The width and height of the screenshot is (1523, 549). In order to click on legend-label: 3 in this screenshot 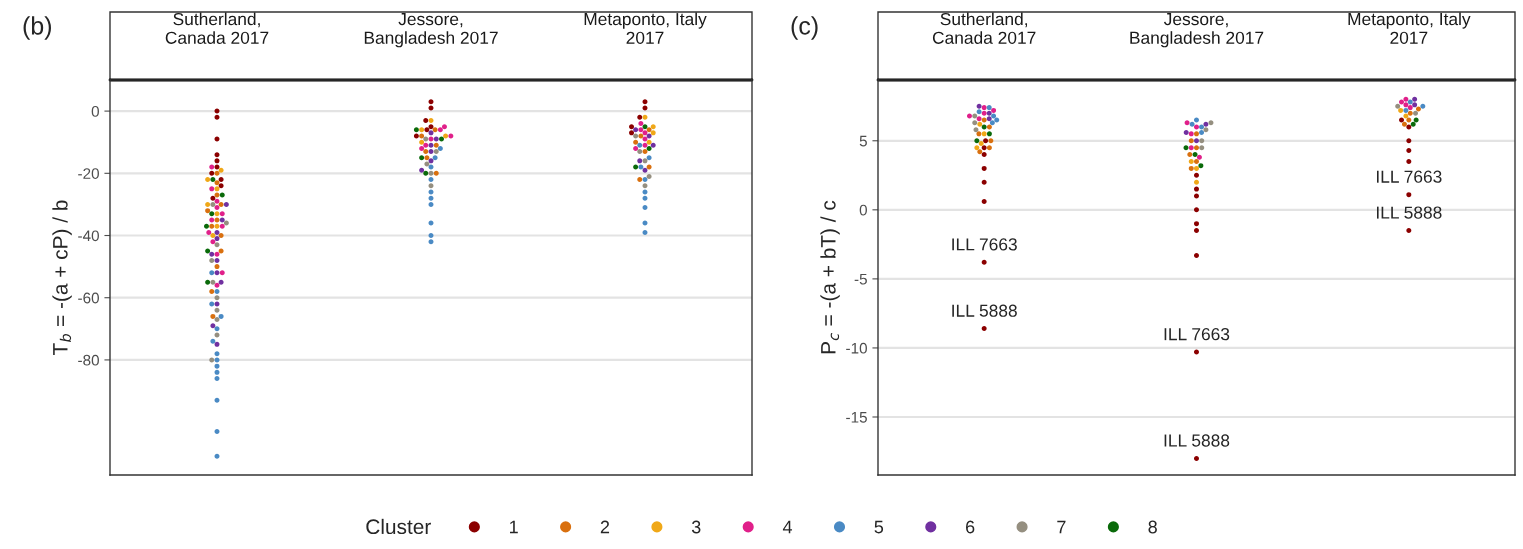, I will do `click(696, 527)`.